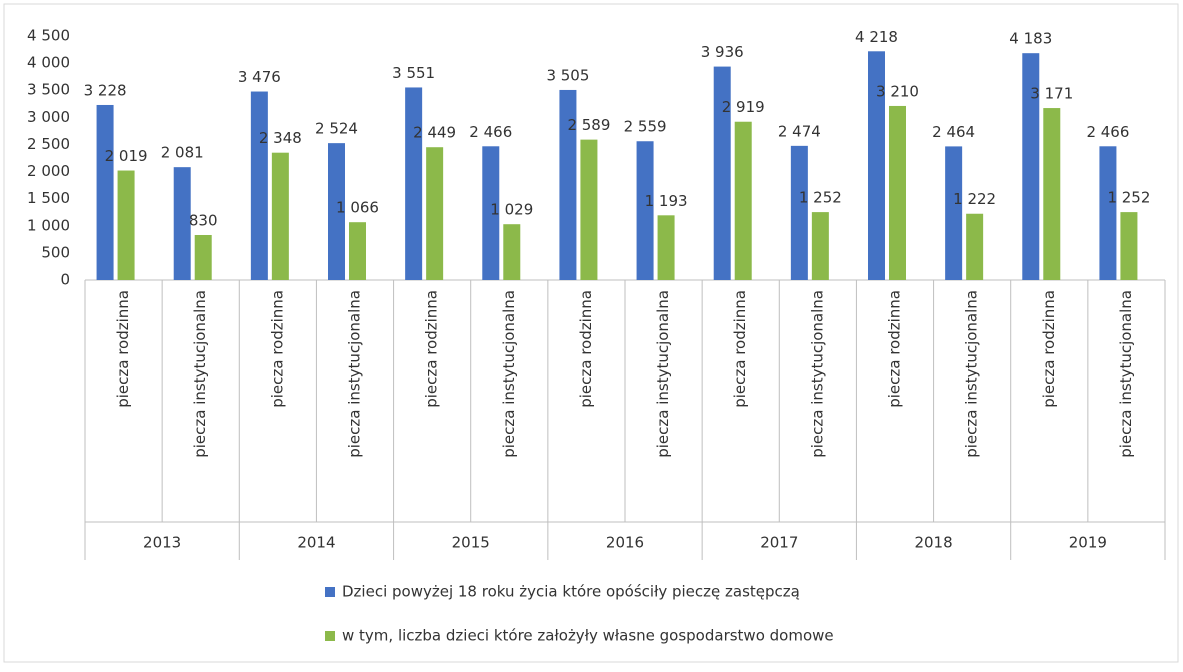 The height and width of the screenshot is (672, 1183). I want to click on y-tick-label: 500, so click(55, 252).